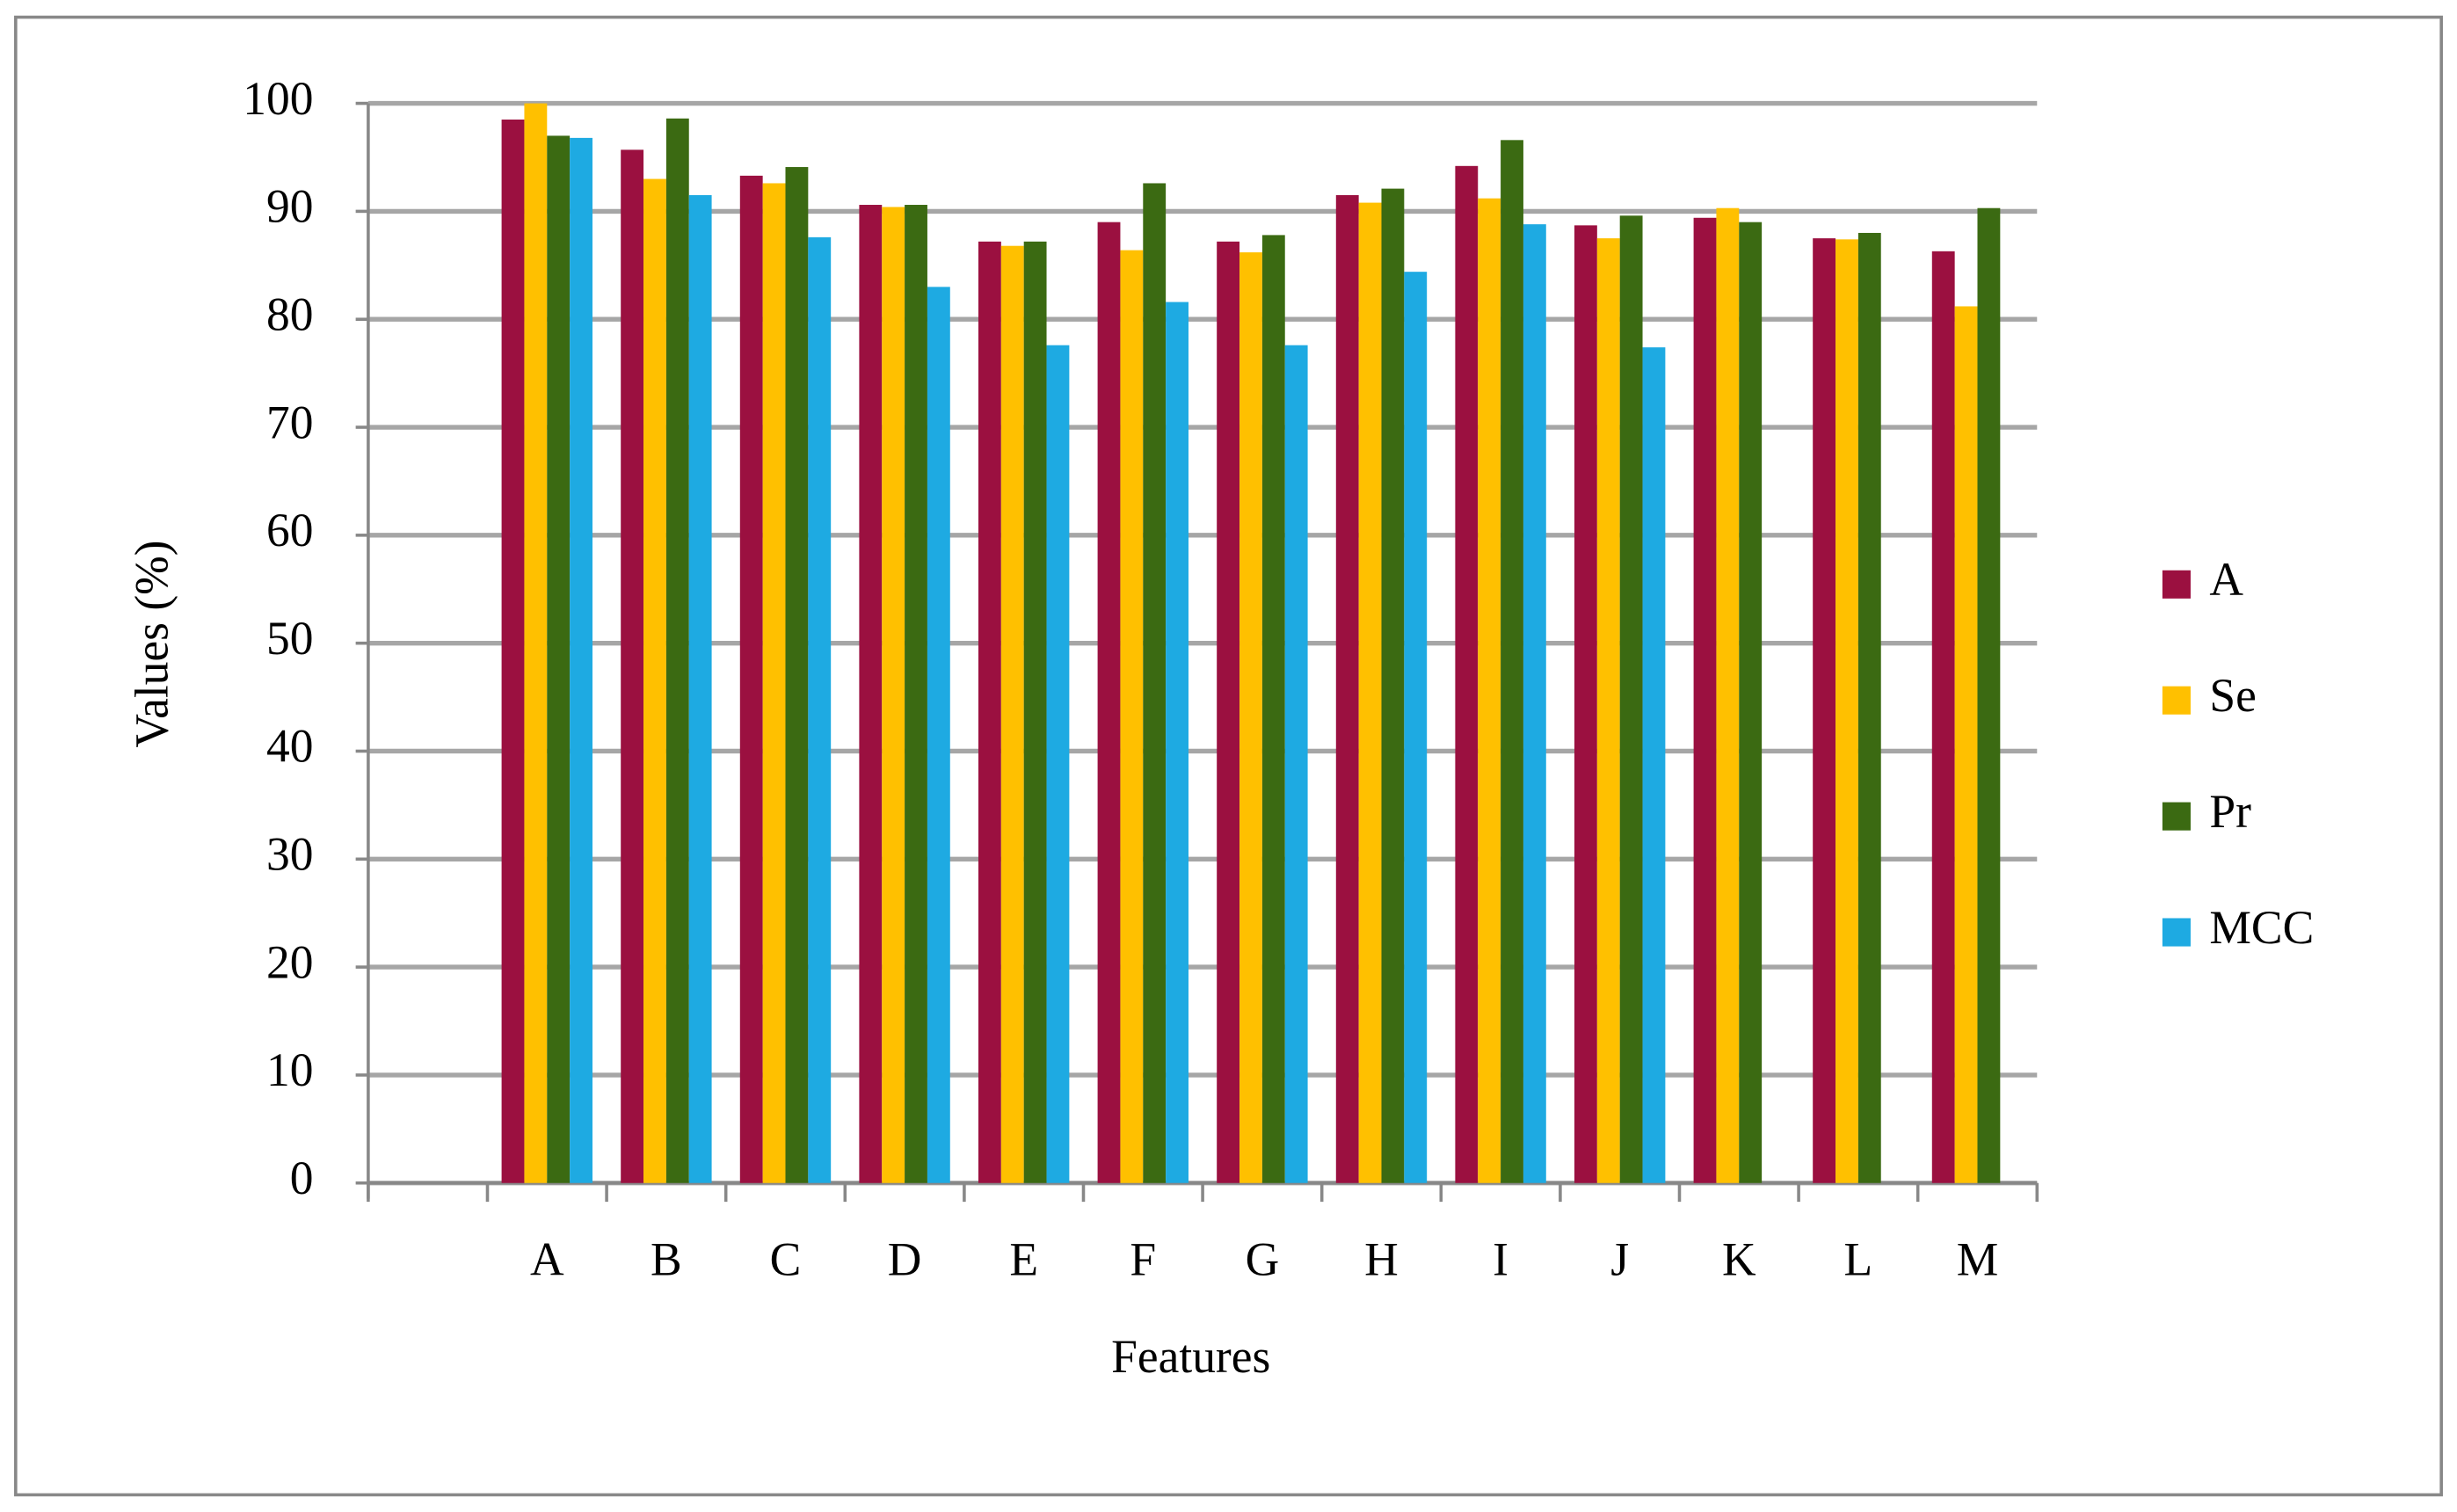  I want to click on y-tick-label: 70, so click(290, 422).